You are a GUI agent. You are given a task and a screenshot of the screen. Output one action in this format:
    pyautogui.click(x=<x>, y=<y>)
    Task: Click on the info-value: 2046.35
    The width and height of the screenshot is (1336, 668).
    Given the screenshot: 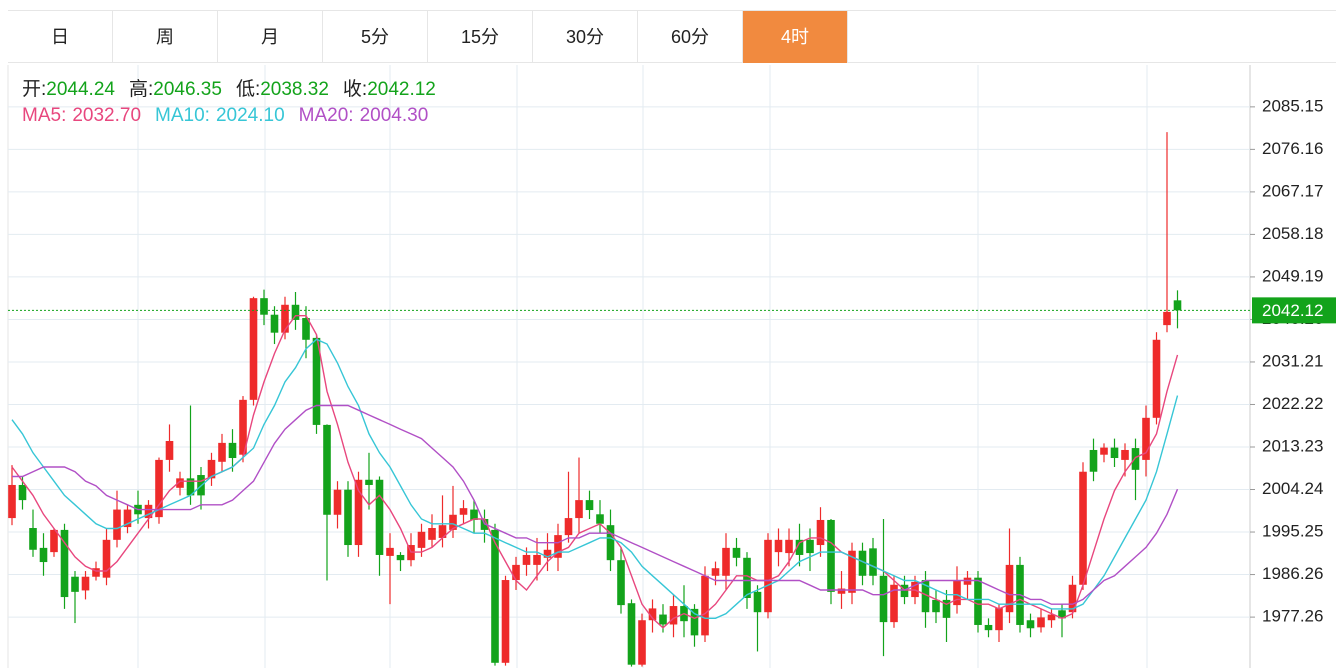 What is the action you would take?
    pyautogui.click(x=187, y=89)
    